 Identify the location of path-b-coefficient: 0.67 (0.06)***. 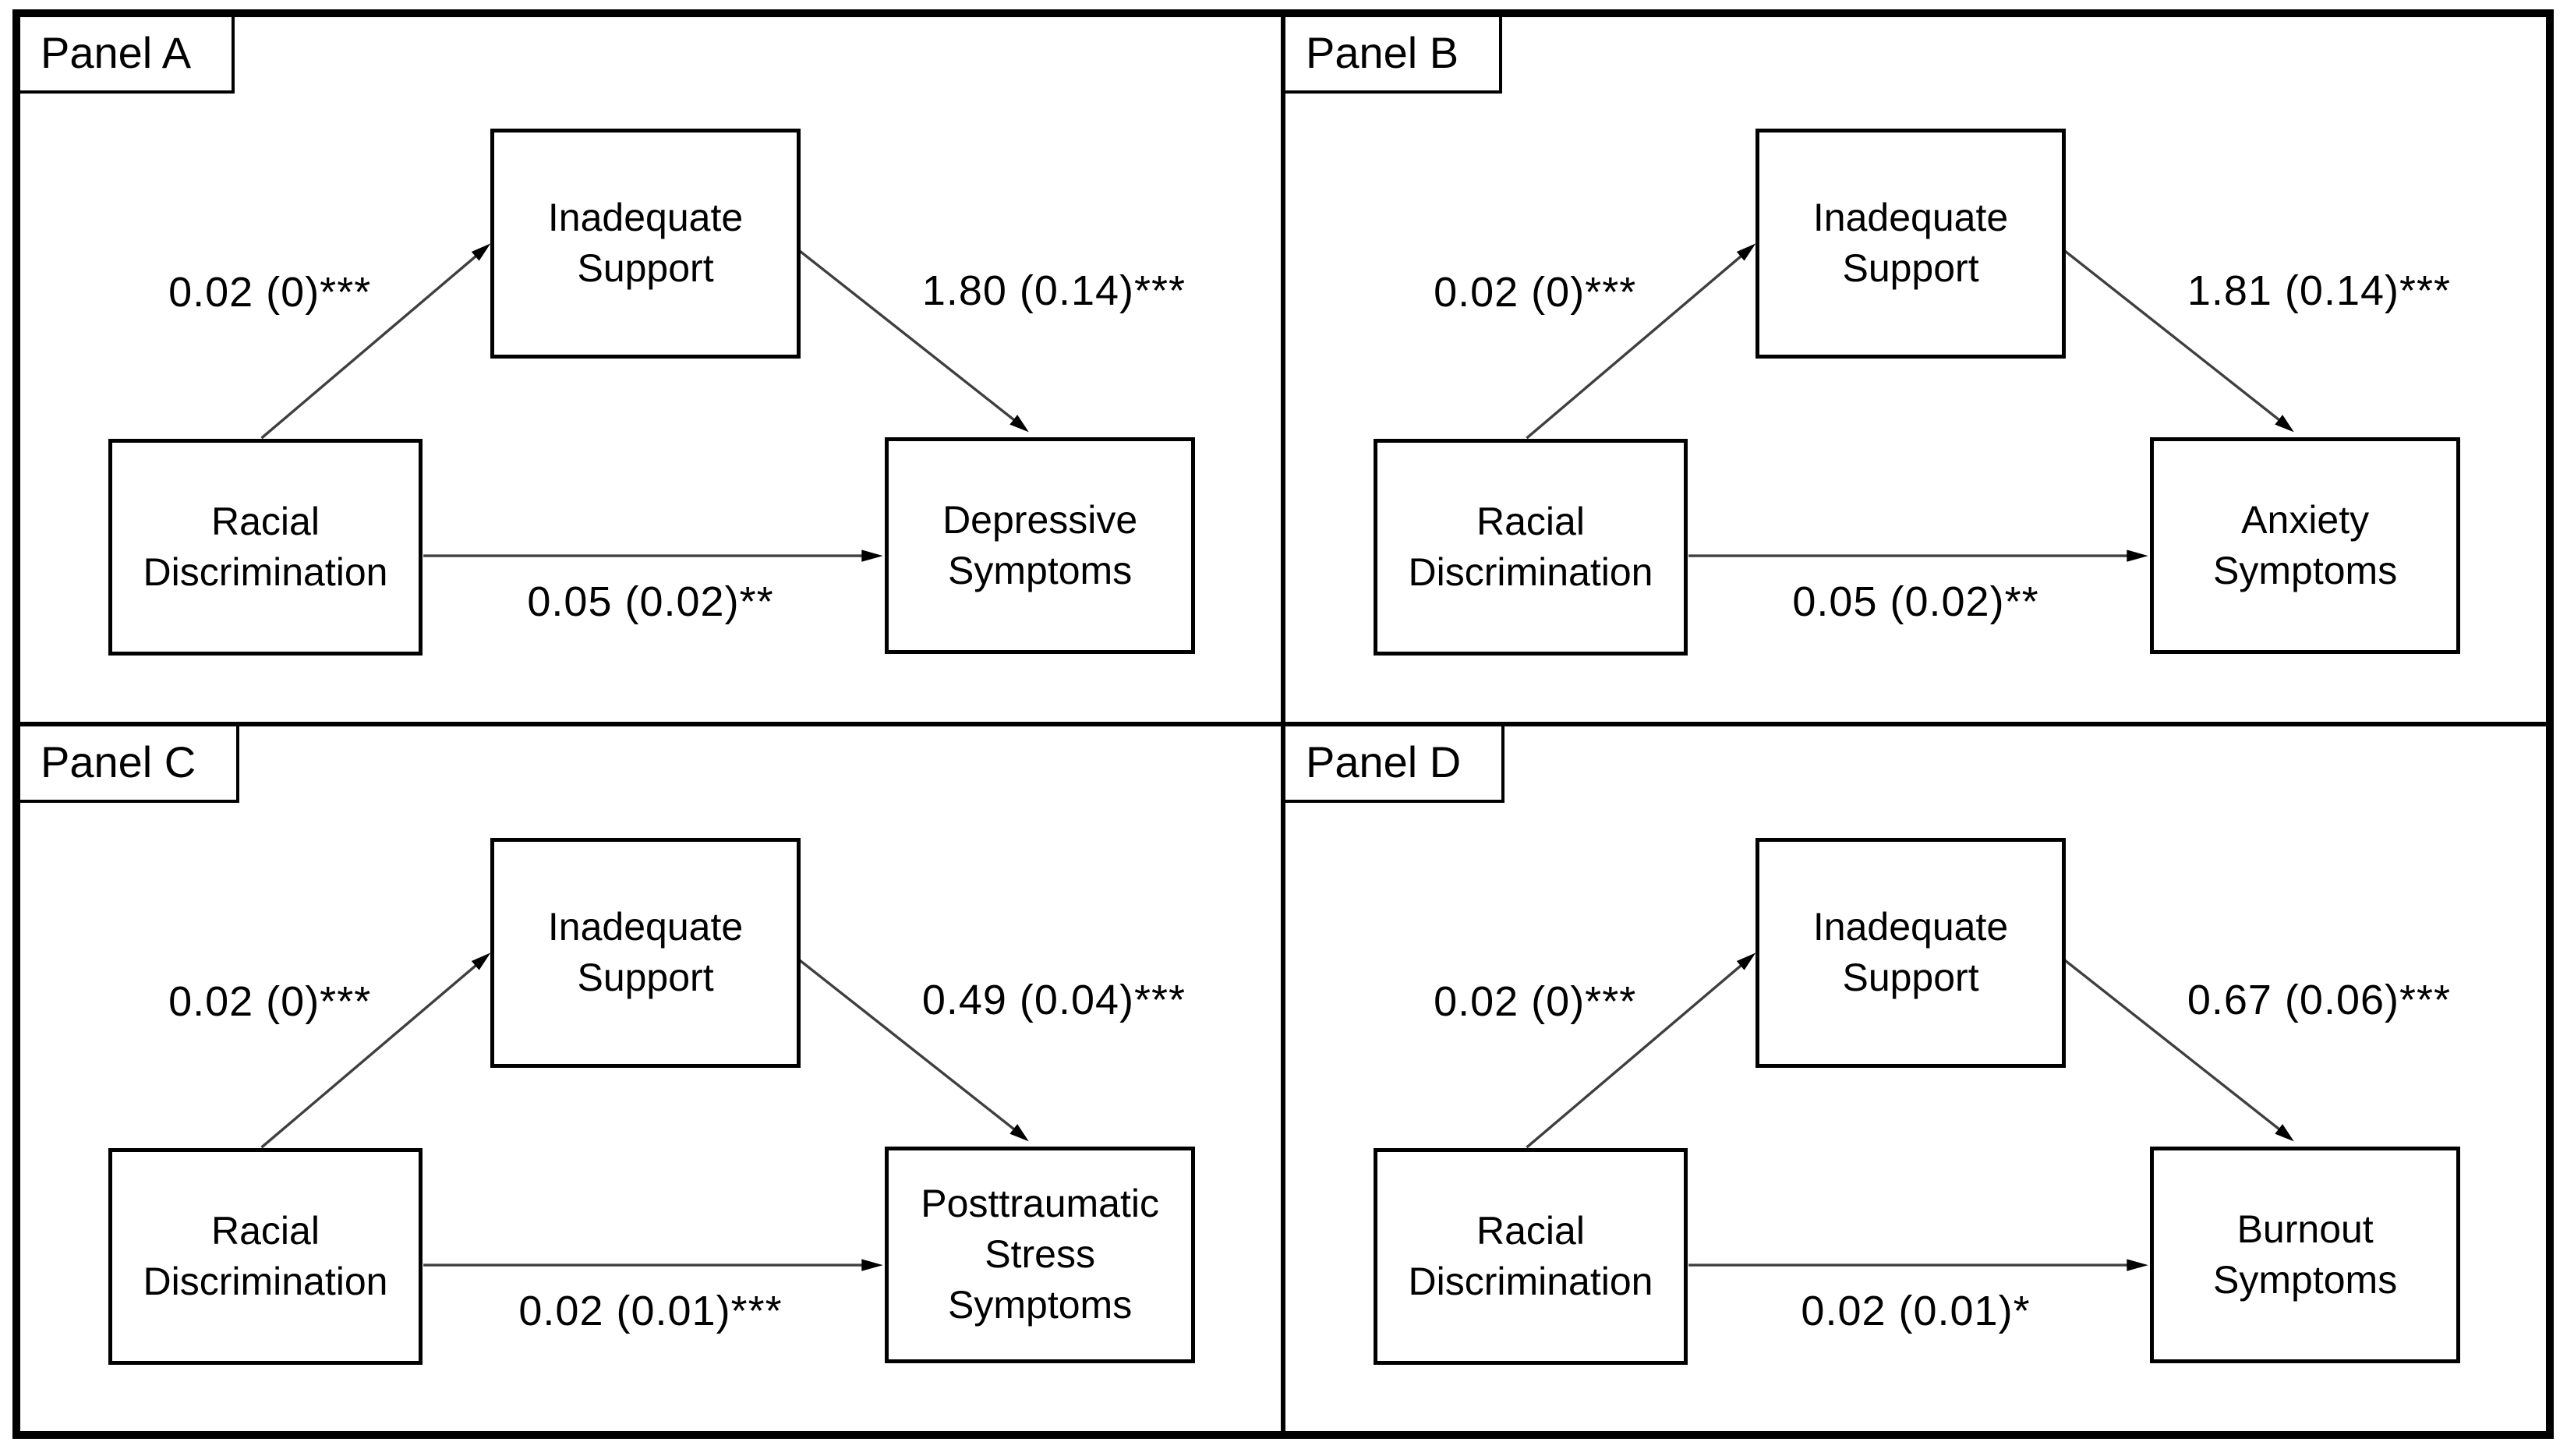
(2319, 999).